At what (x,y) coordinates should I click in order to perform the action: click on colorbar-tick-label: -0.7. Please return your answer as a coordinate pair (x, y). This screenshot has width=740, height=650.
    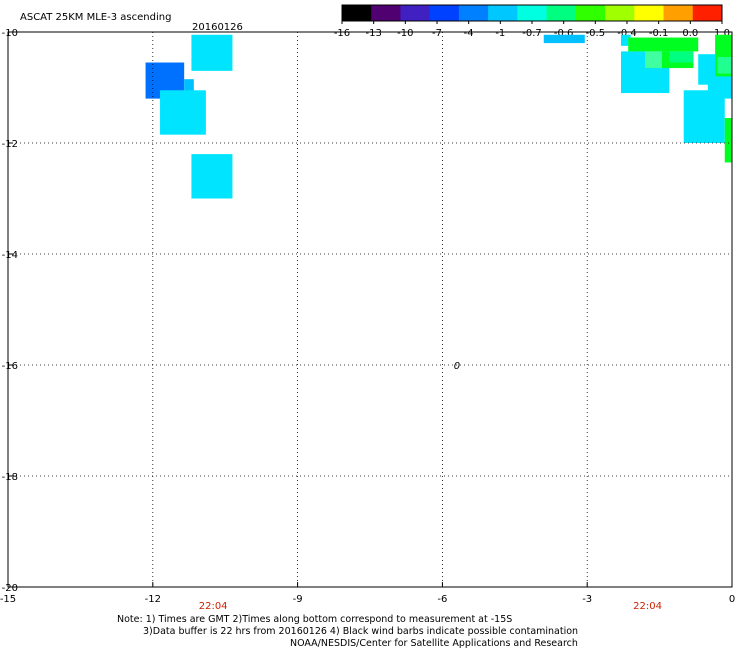
    Looking at the image, I should click on (532, 33).